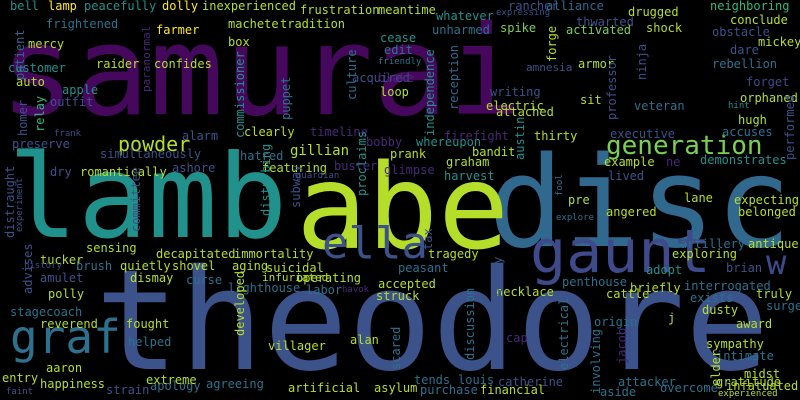 The width and height of the screenshot is (800, 400). I want to click on word: sit, so click(591, 100).